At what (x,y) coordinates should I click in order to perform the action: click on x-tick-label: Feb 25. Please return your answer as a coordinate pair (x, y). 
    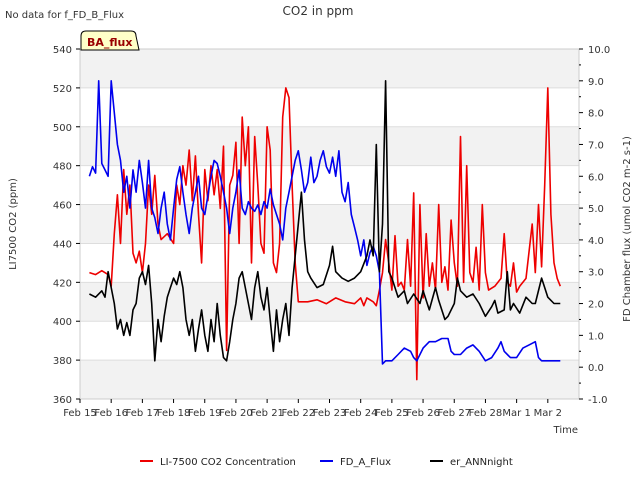
    Looking at the image, I should click on (392, 413).